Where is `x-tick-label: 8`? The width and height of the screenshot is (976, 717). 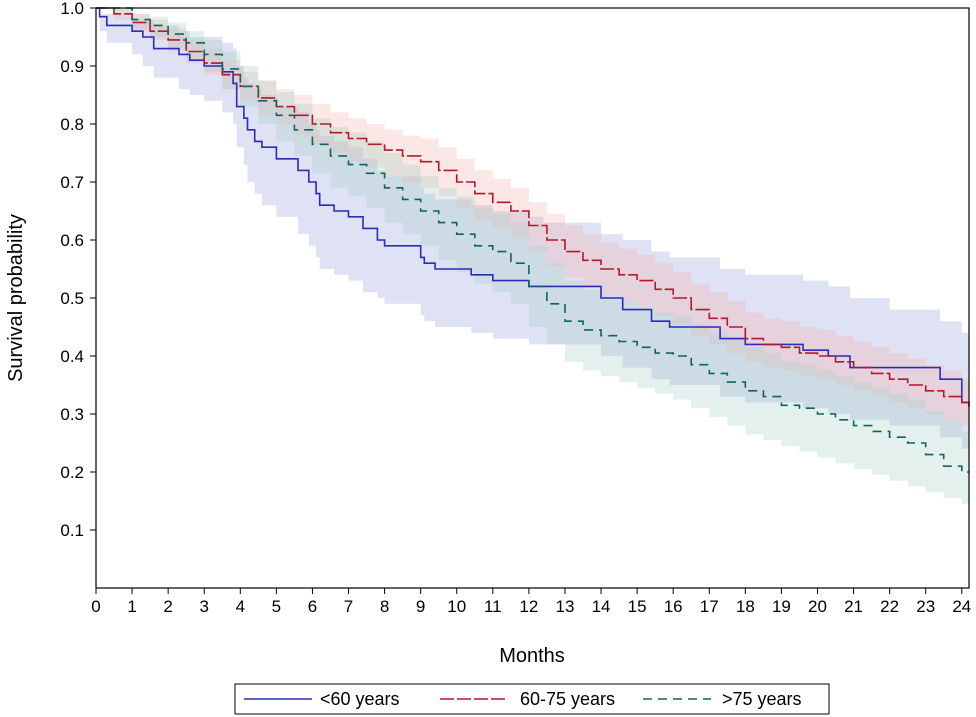
x-tick-label: 8 is located at coordinates (384, 606).